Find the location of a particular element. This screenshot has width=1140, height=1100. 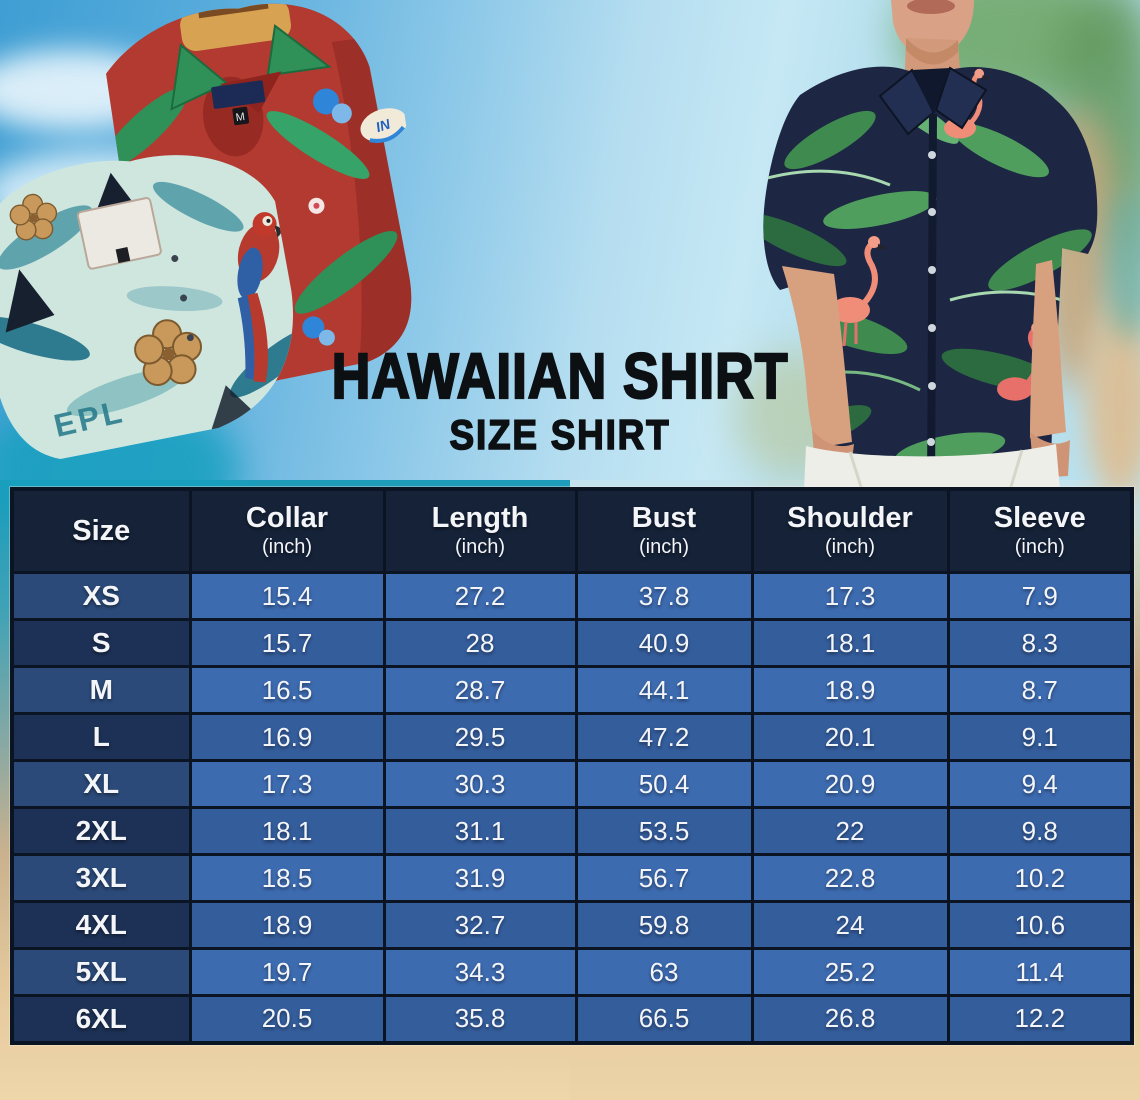

shirt-collar is located at coordinates (933, 101).